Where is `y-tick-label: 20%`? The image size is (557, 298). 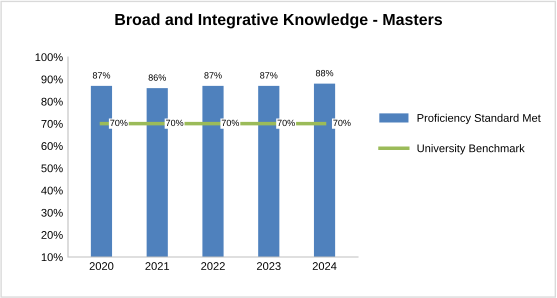 y-tick-label: 20% is located at coordinates (52, 235).